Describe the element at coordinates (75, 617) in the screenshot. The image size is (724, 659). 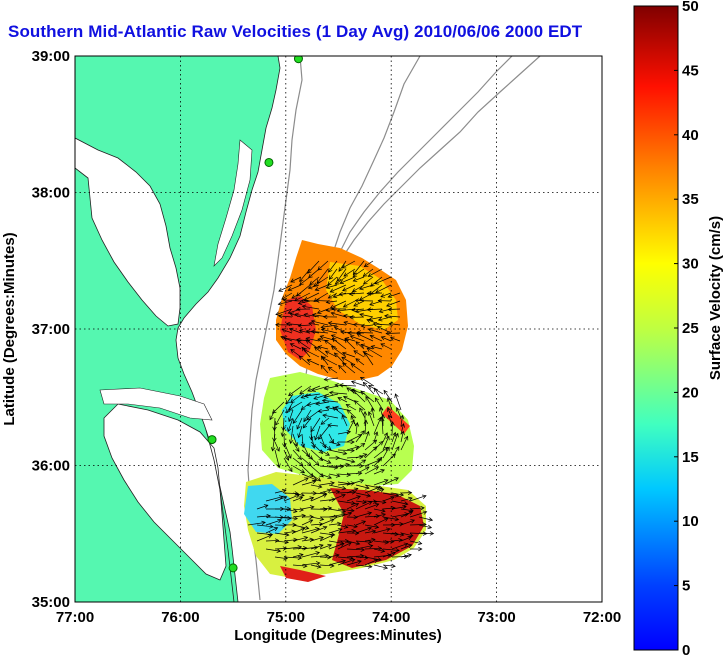
I see `x-tick-label: 77:00` at that location.